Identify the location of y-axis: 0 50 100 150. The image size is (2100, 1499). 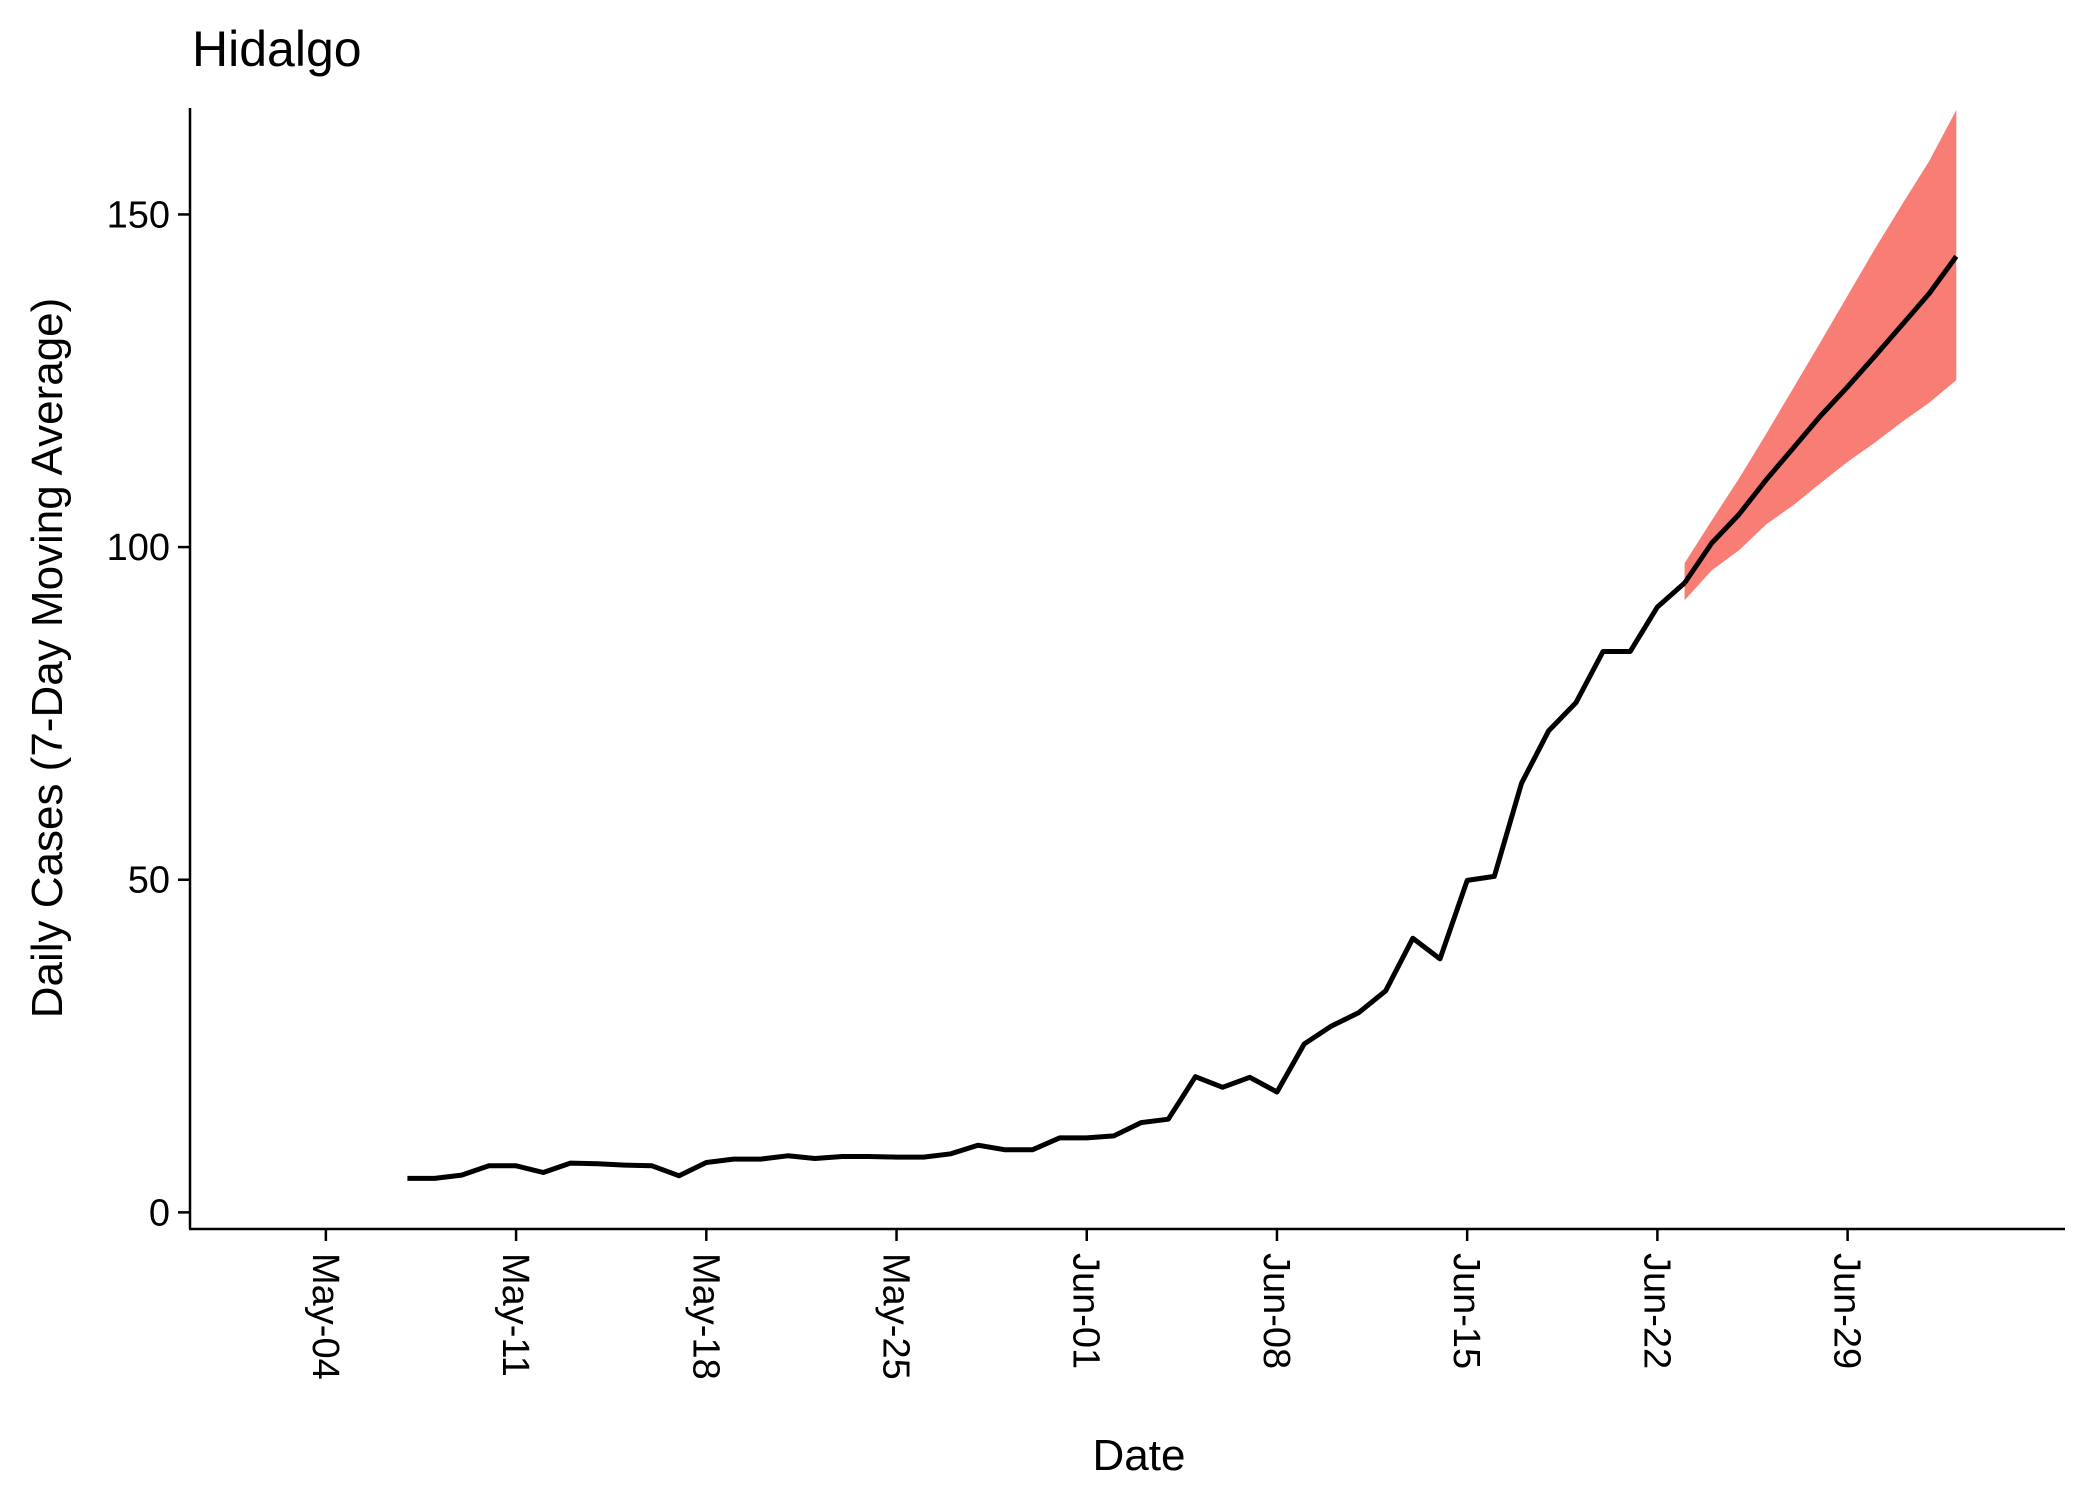
(148, 714).